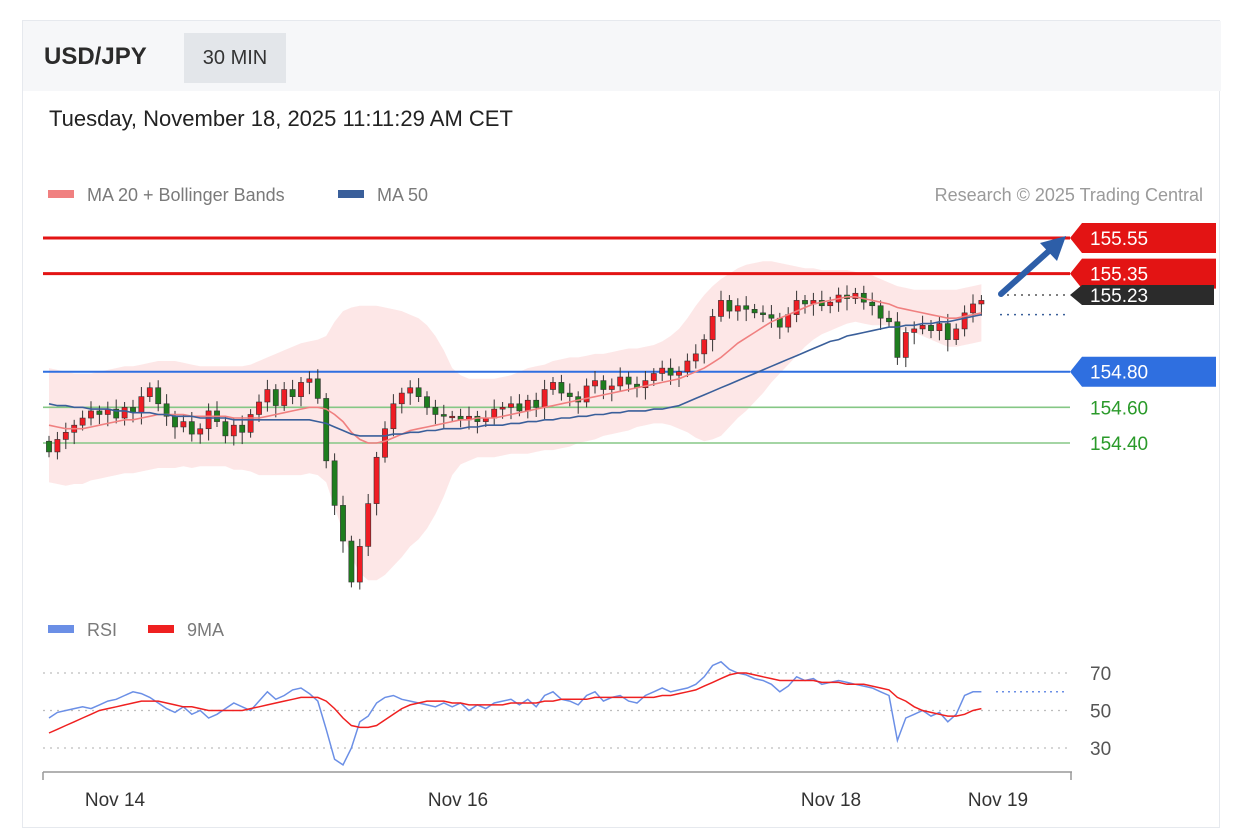 The height and width of the screenshot is (834, 1238). Describe the element at coordinates (61, 629) in the screenshot. I see `rsi-legend-swatch` at that location.